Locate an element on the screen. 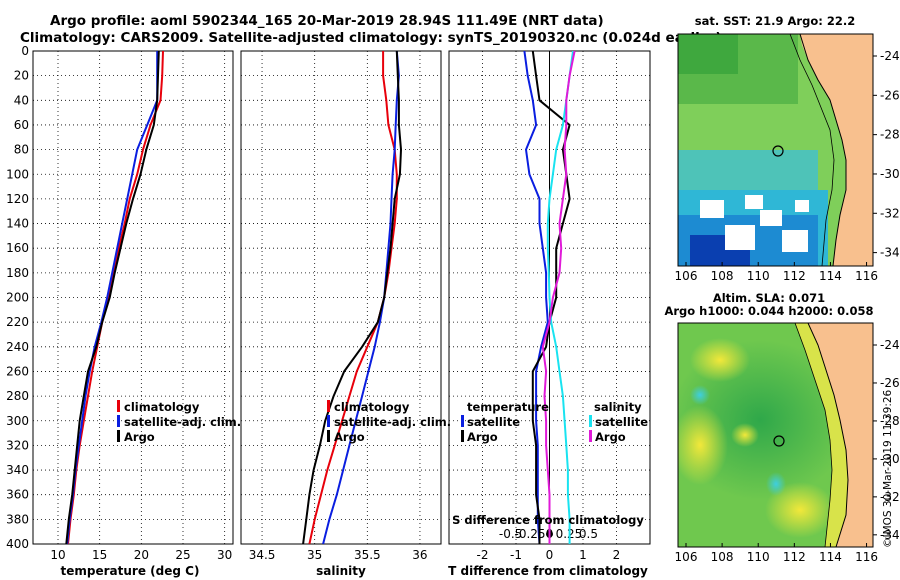 This screenshot has height=580, width=900. series-line-temperature-satellite is located at coordinates (536, 297).